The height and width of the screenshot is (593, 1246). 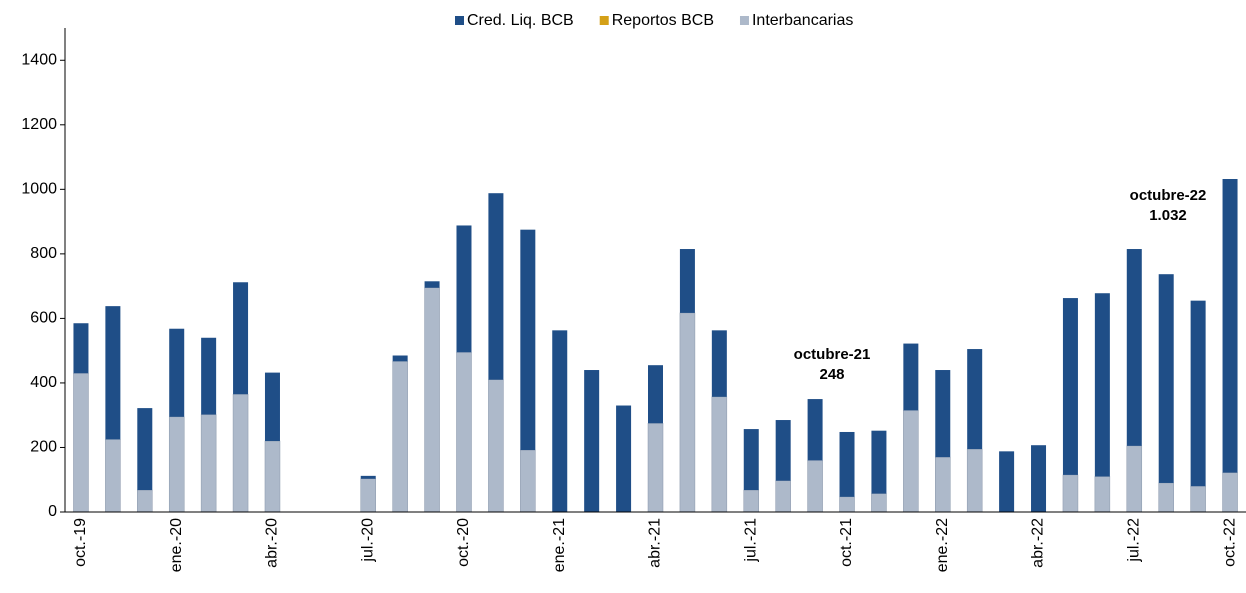 What do you see at coordinates (463, 542) in the screenshot?
I see `x-tick-label: oct.-20` at bounding box center [463, 542].